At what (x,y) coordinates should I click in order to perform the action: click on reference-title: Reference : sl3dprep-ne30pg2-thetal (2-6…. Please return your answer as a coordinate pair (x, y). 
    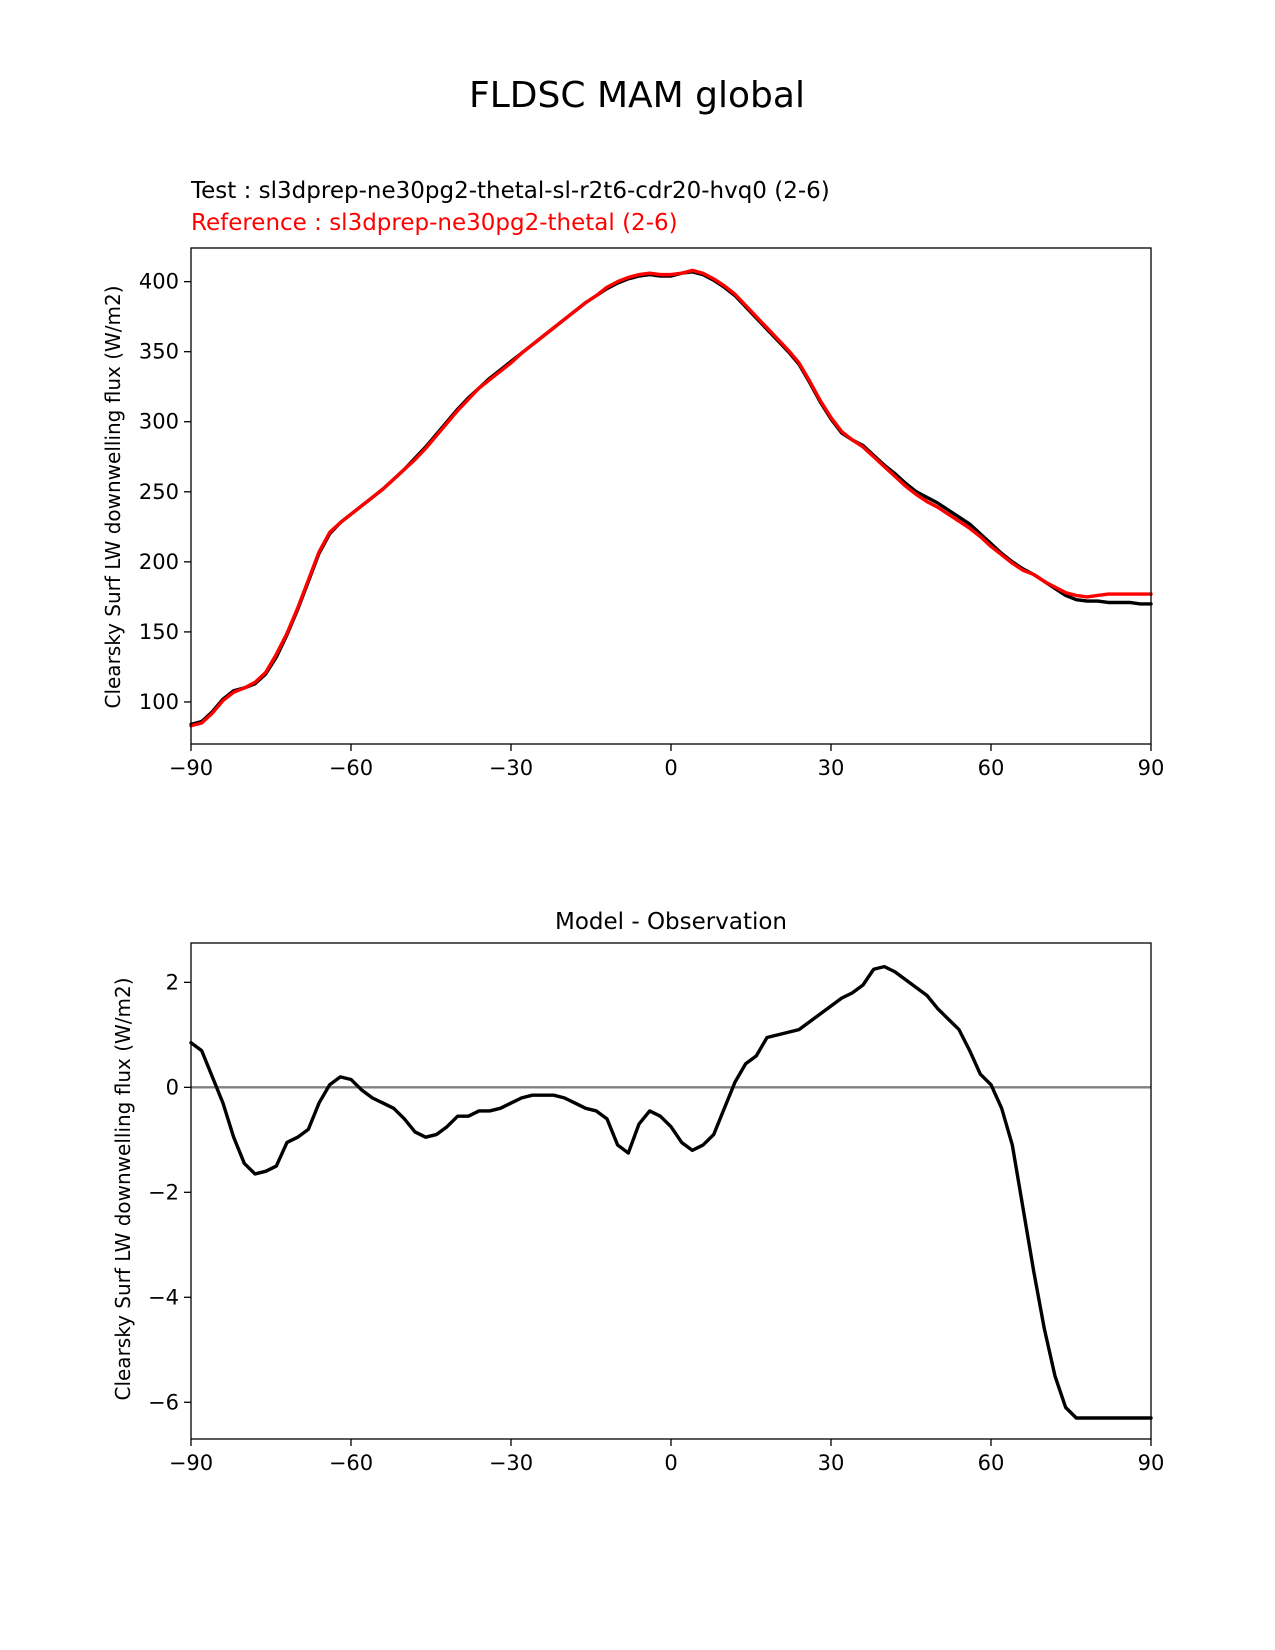
    Looking at the image, I should click on (434, 223).